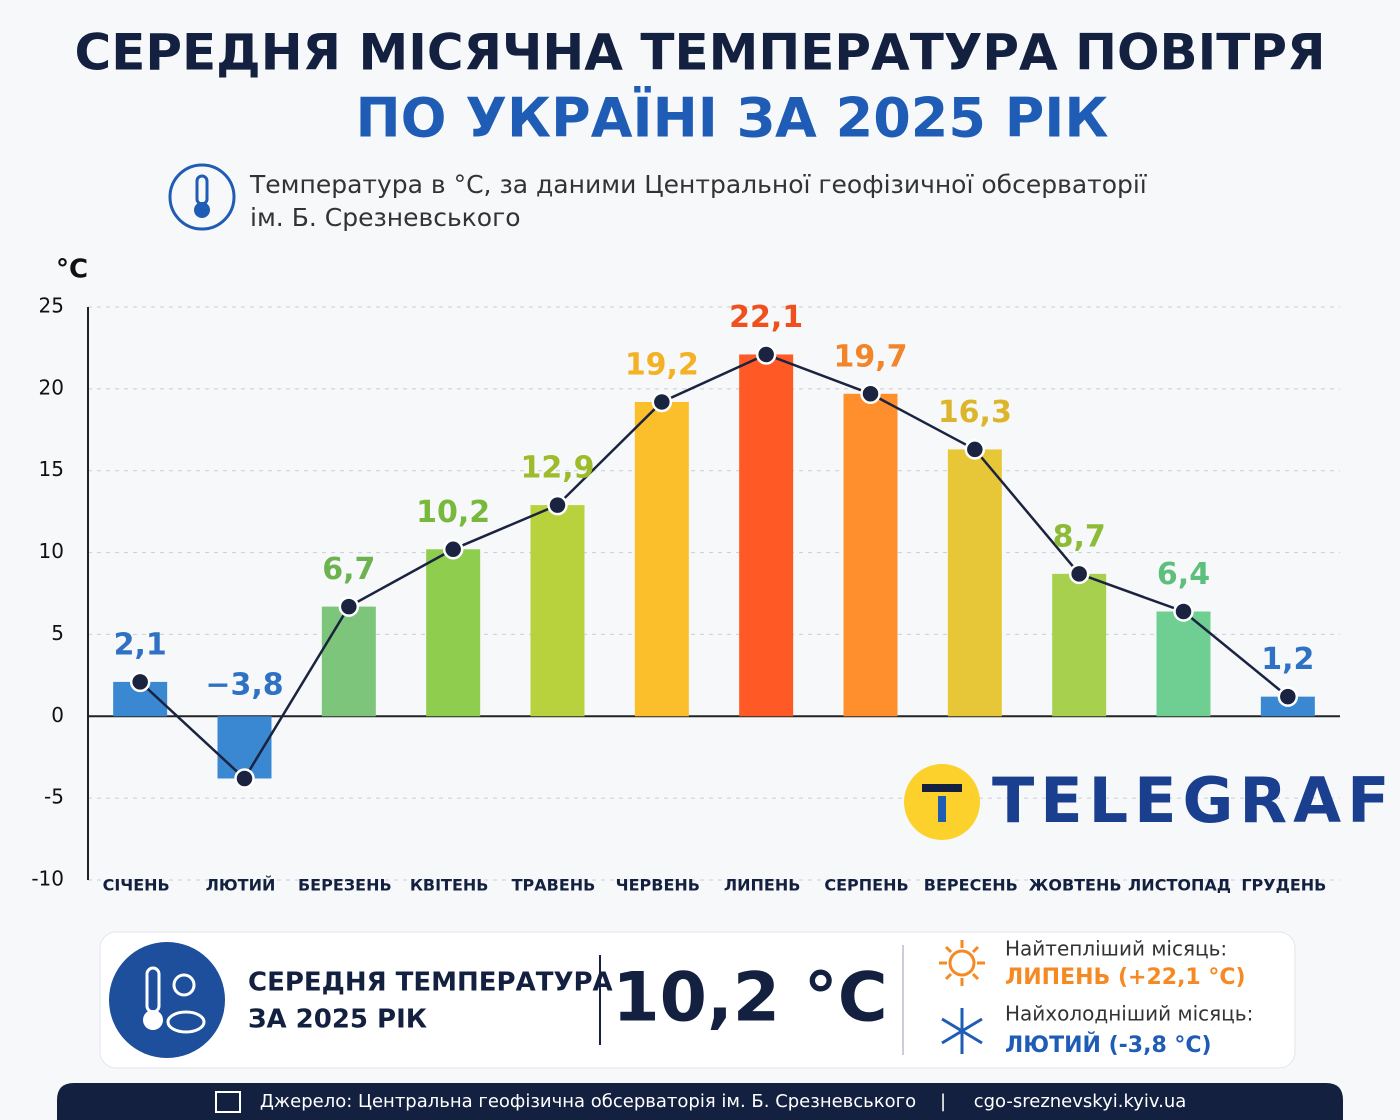 Image resolution: width=1400 pixels, height=1120 pixels. I want to click on title-line: СЕРЕДНЯ МІСЯЧНА ТЕМПЕРАТУРА ПОВІТРЯ, so click(700, 53).